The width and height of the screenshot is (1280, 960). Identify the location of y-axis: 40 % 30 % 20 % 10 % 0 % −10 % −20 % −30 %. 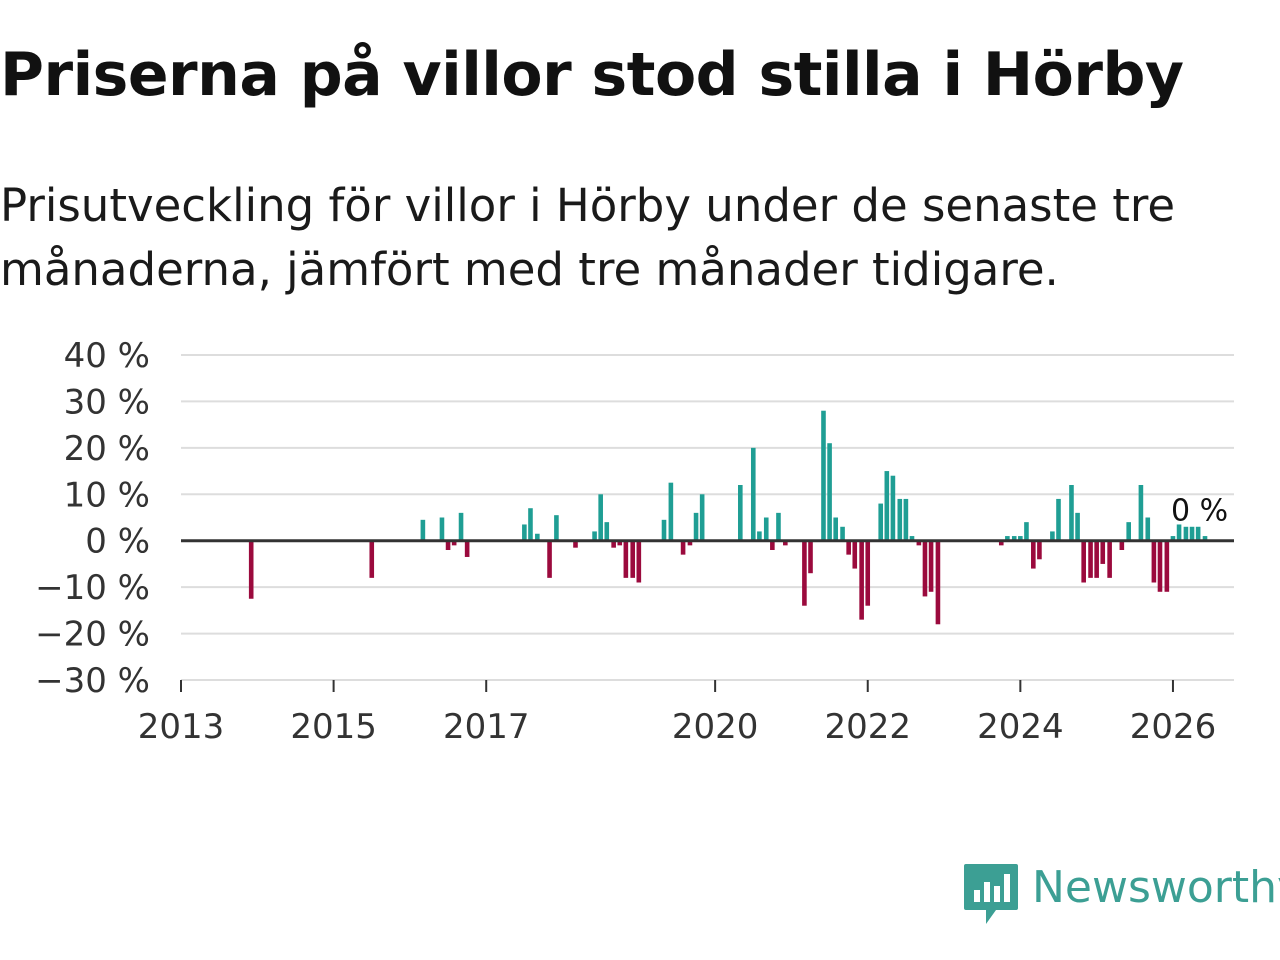
(92, 518).